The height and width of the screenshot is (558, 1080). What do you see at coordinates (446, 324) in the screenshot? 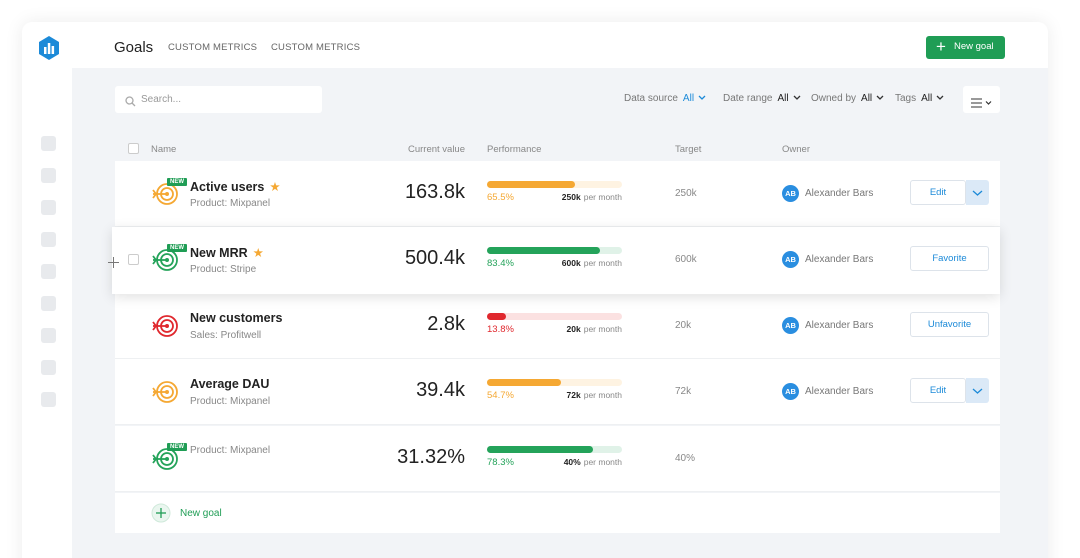
I see `current-value: 2.8k` at bounding box center [446, 324].